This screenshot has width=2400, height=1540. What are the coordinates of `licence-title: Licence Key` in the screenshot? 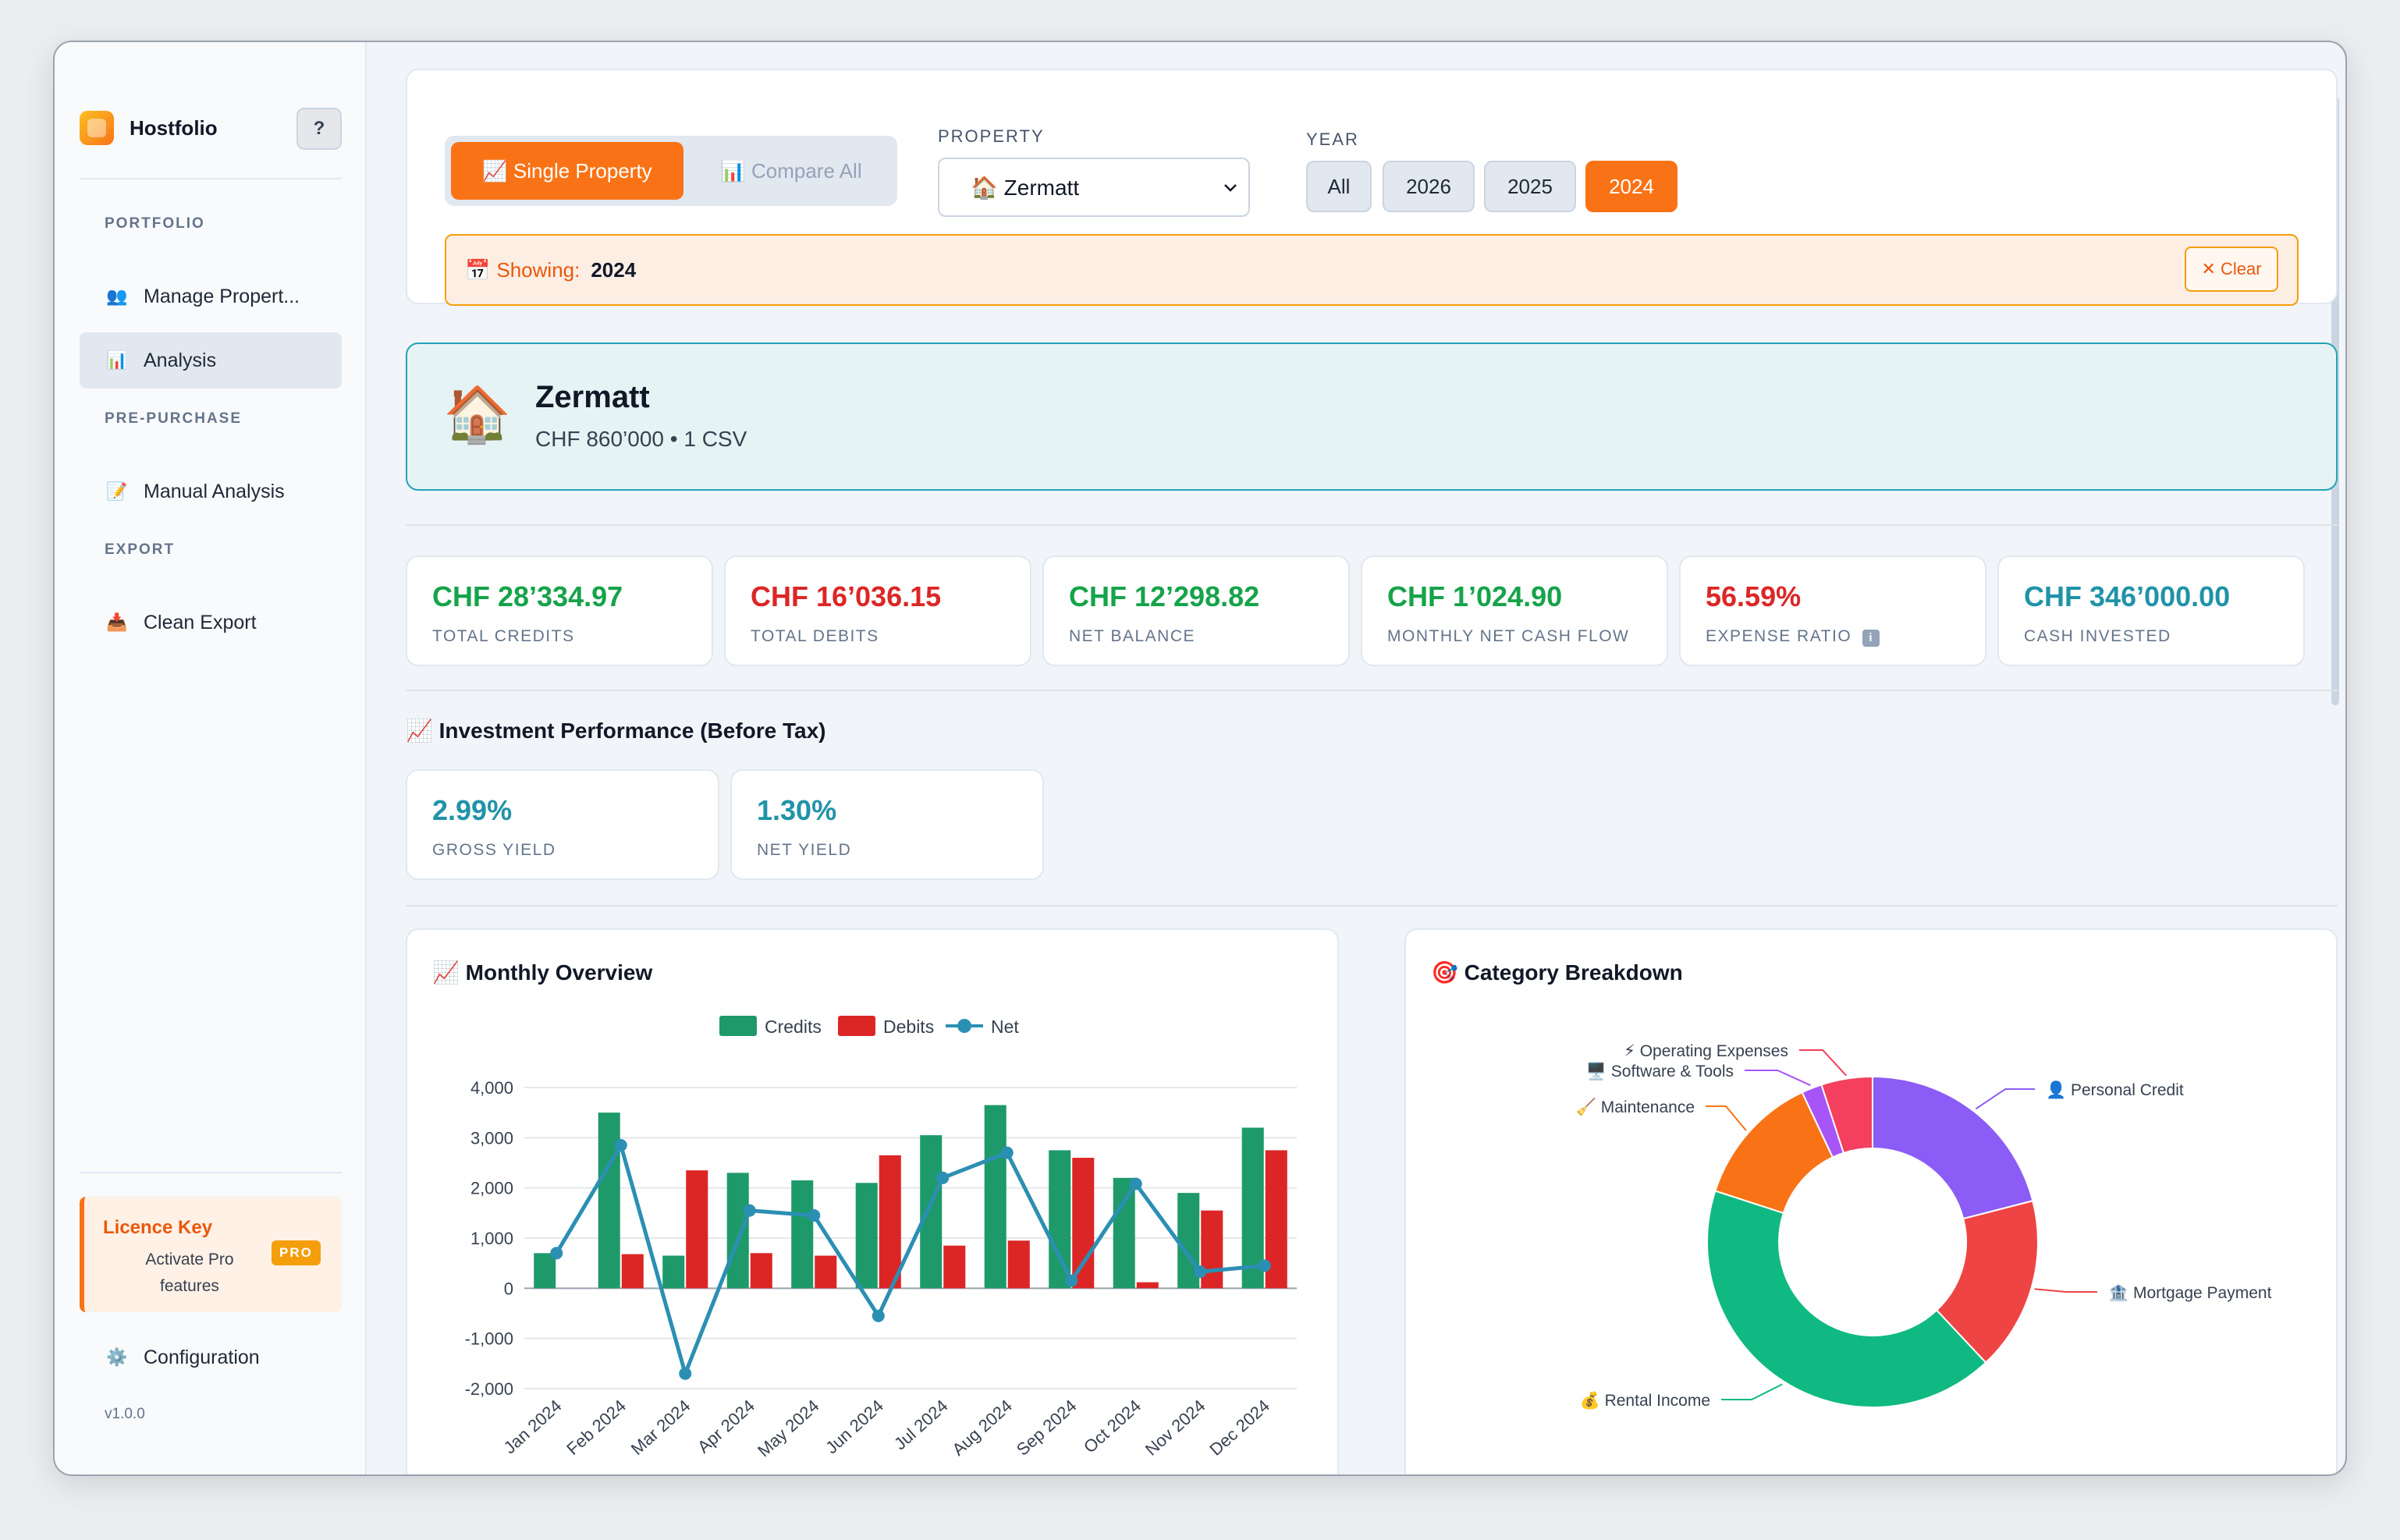 It's located at (158, 1227).